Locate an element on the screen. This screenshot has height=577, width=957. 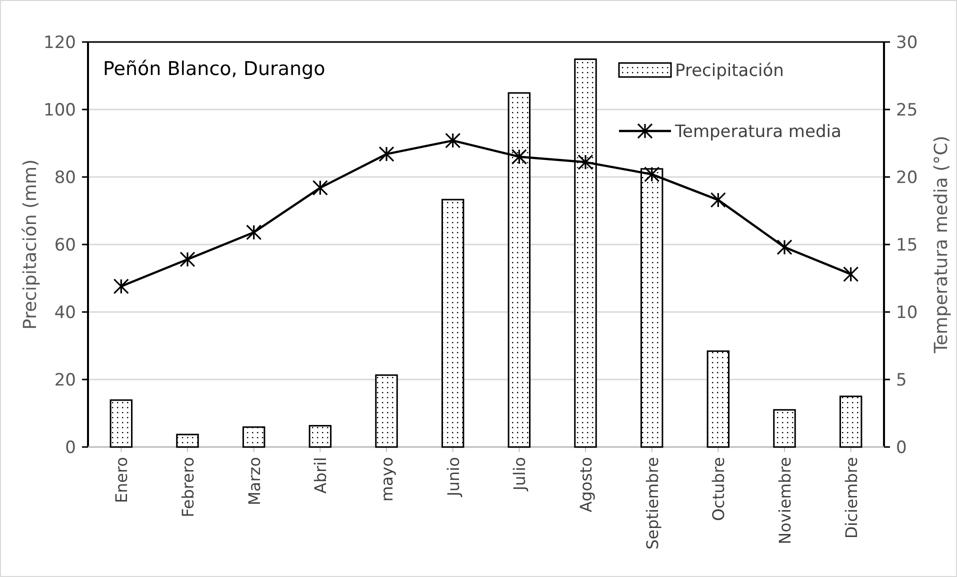
y2-tick-label: 25 is located at coordinates (907, 110).